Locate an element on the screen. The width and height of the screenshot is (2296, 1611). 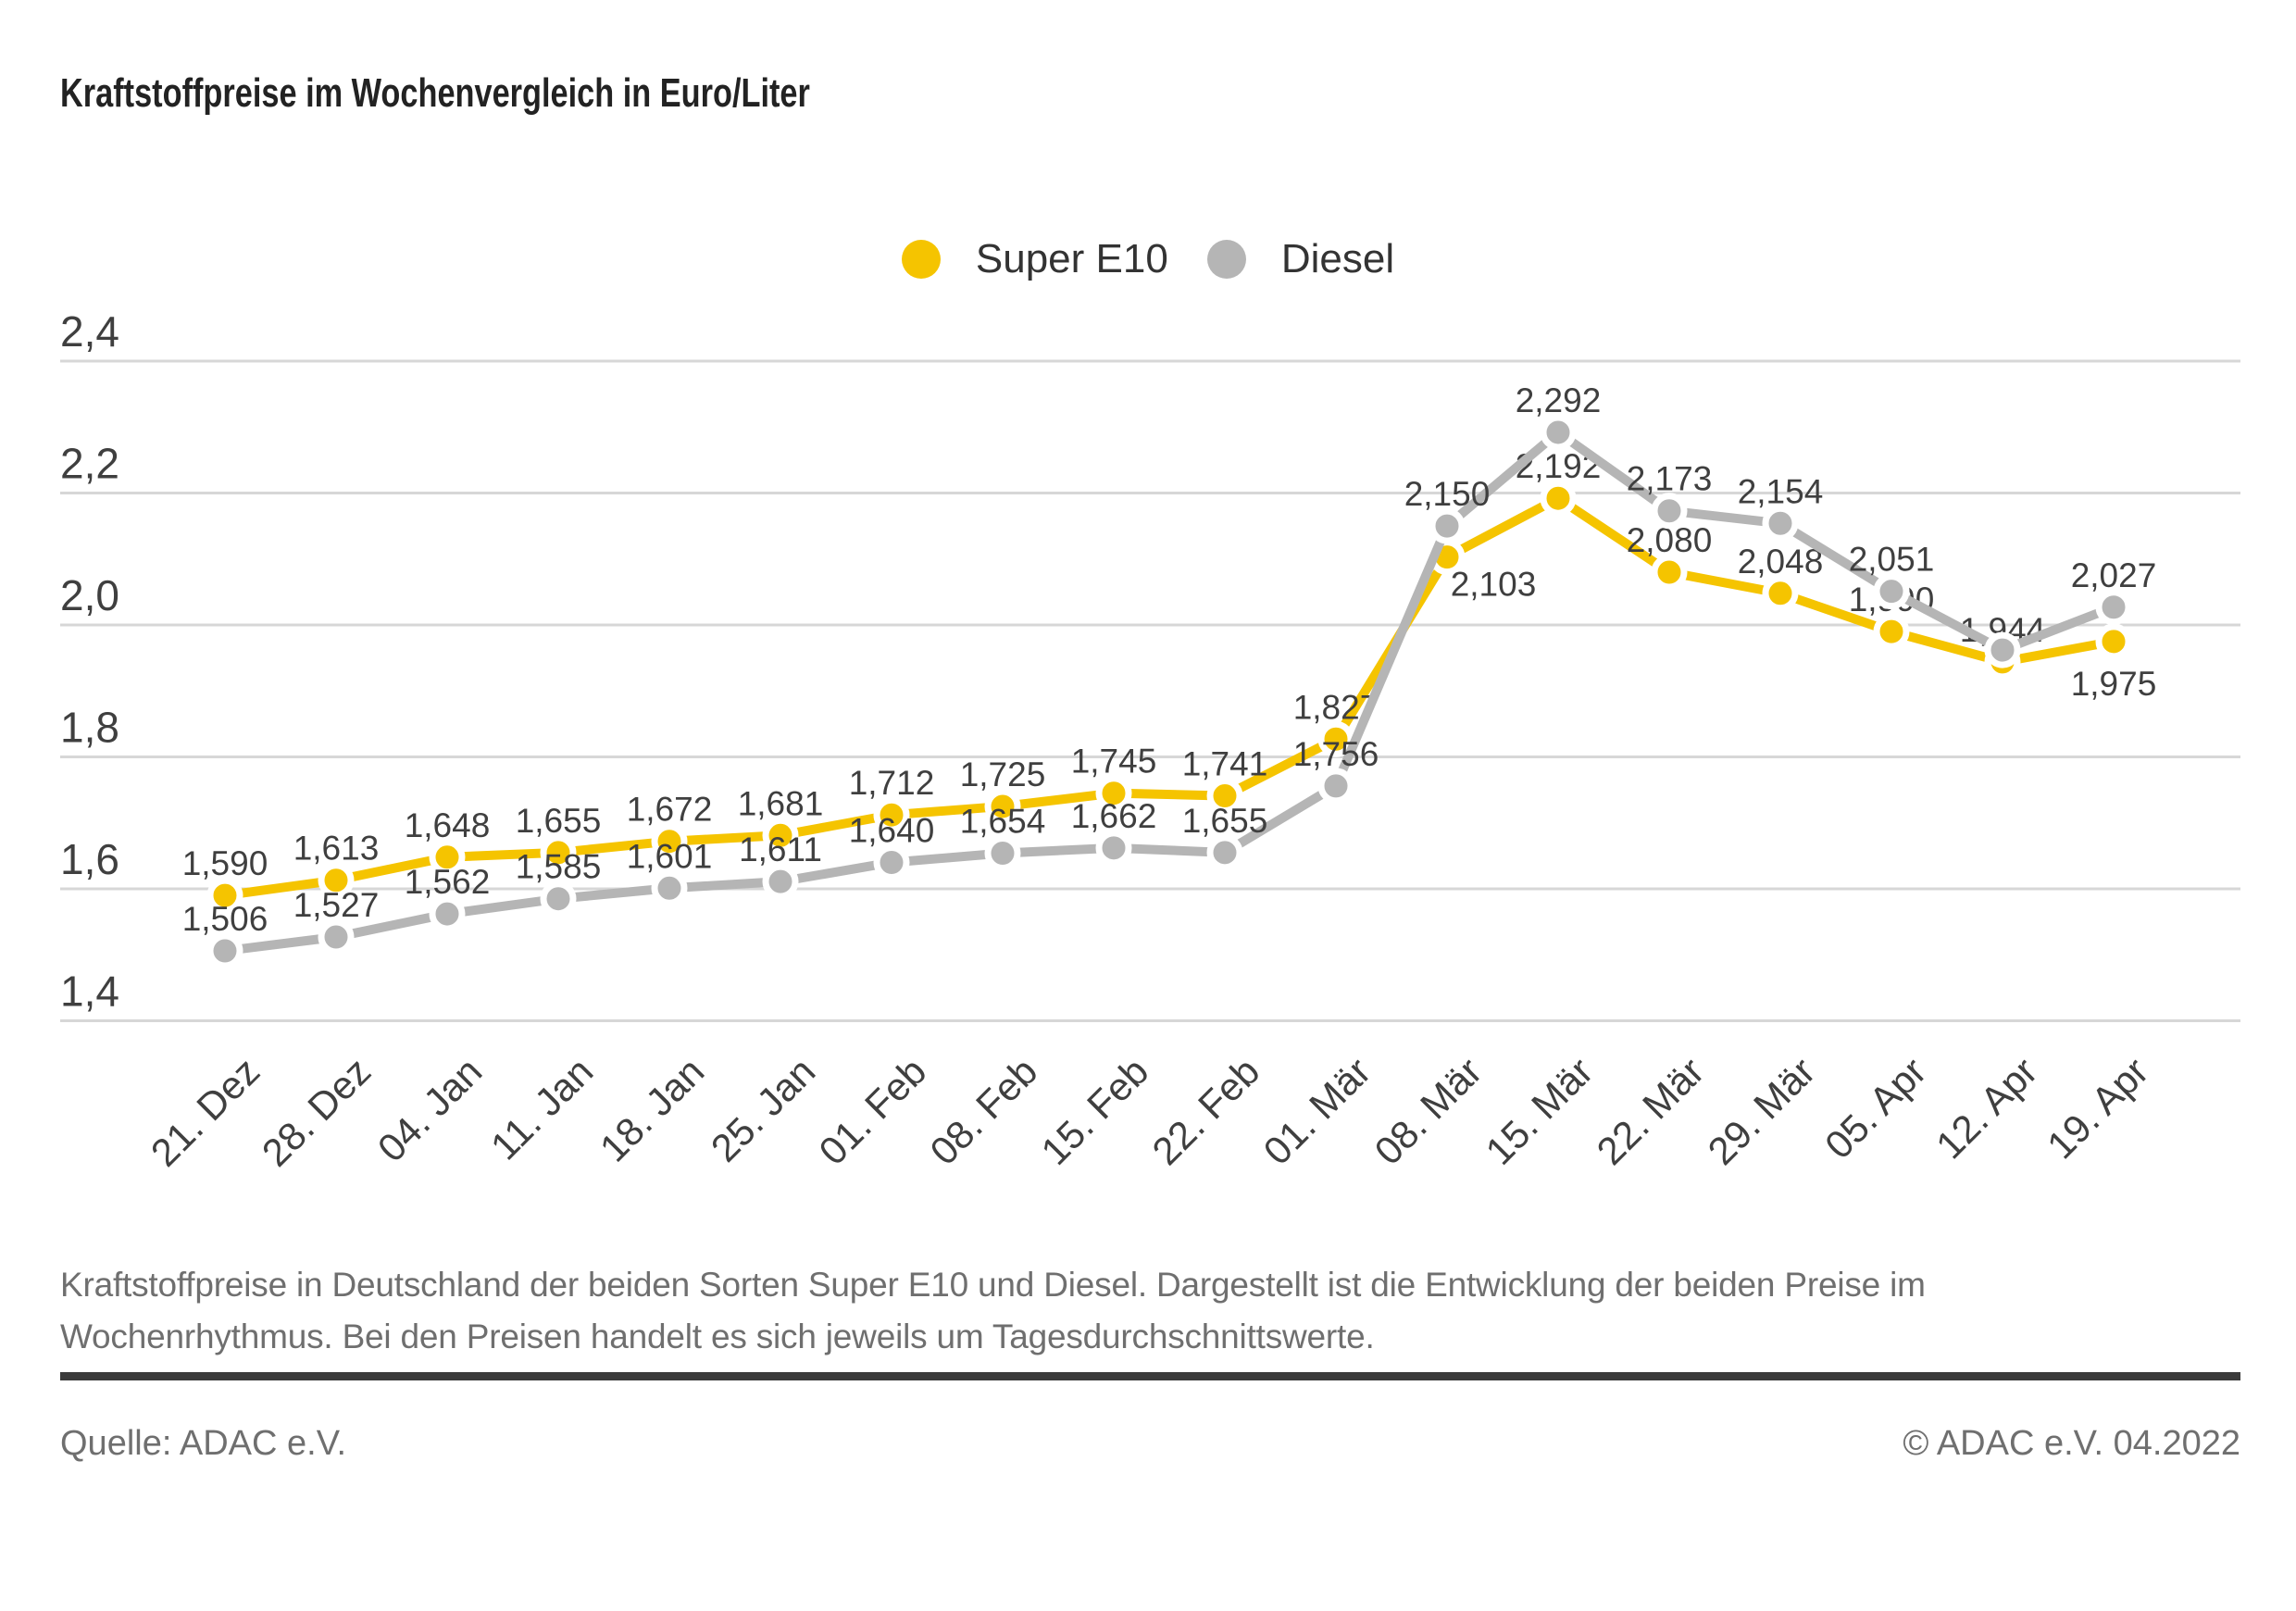
point-label-super-e10: 2,103 is located at coordinates (1494, 585).